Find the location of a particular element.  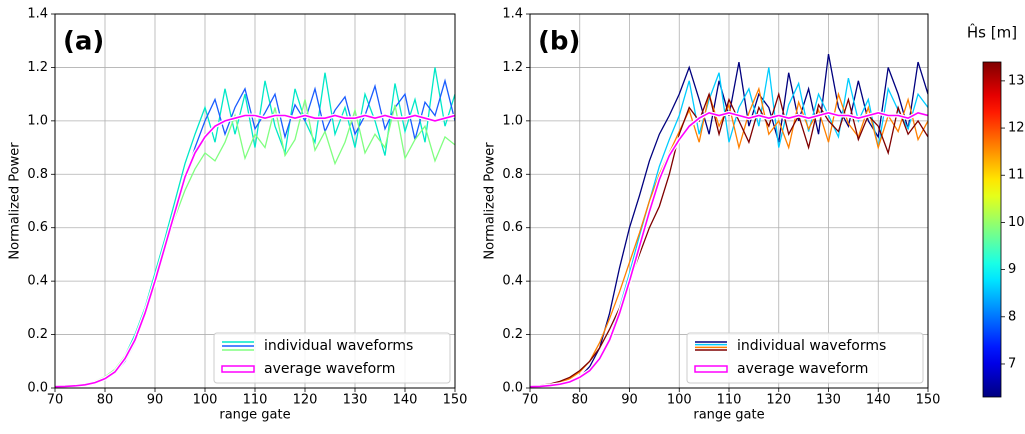

panel-label: (b) is located at coordinates (559, 42).